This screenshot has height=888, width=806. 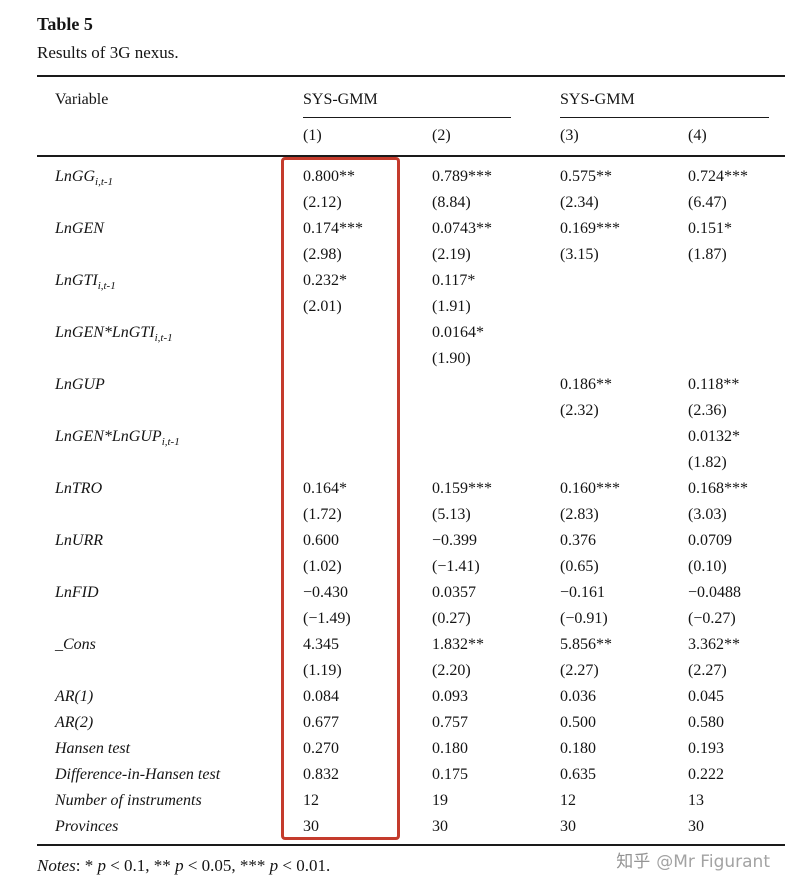 I want to click on cell-value: 0.0357, so click(x=454, y=592).